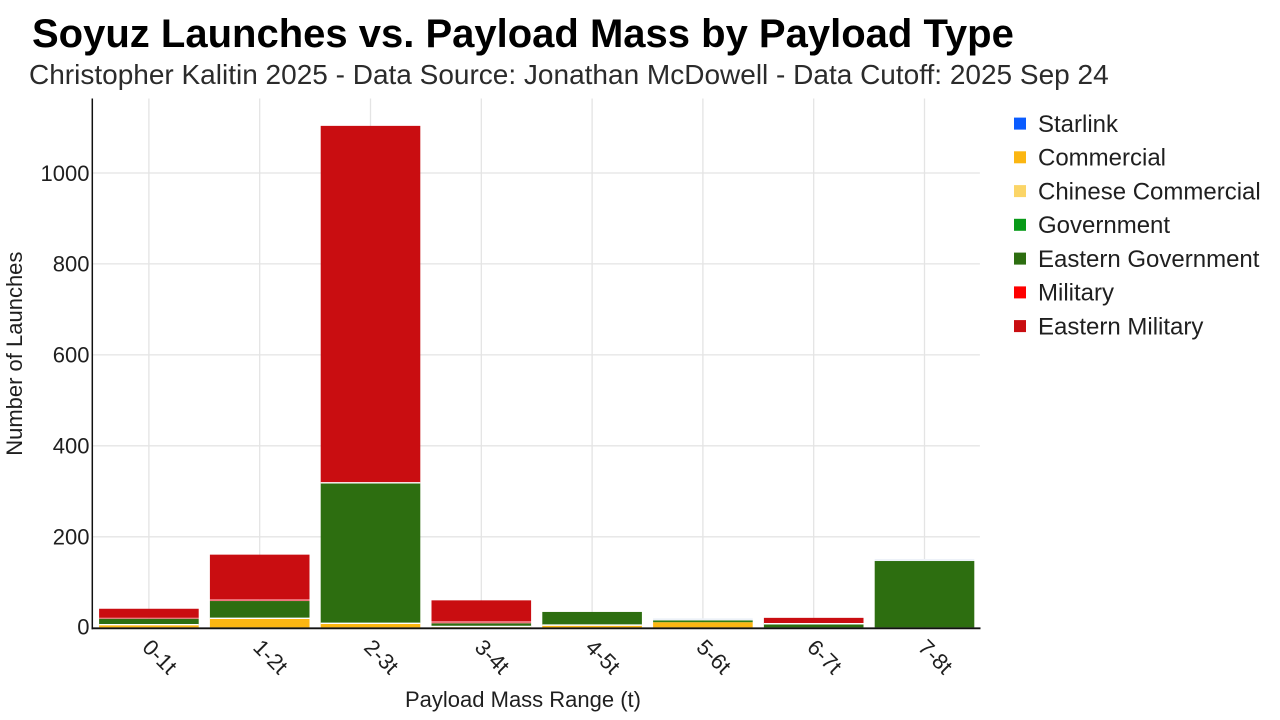 Image resolution: width=1280 pixels, height=720 pixels. Describe the element at coordinates (65, 173) in the screenshot. I see `svg-text: 1000` at that location.